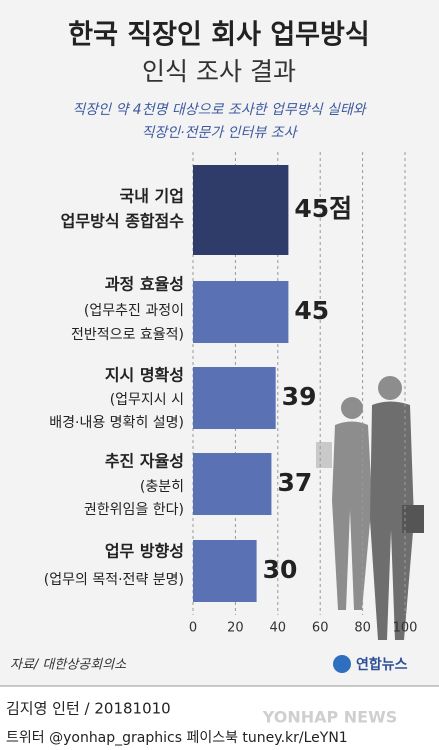  What do you see at coordinates (162, 487) in the screenshot?
I see `category-label: (충분히` at bounding box center [162, 487].